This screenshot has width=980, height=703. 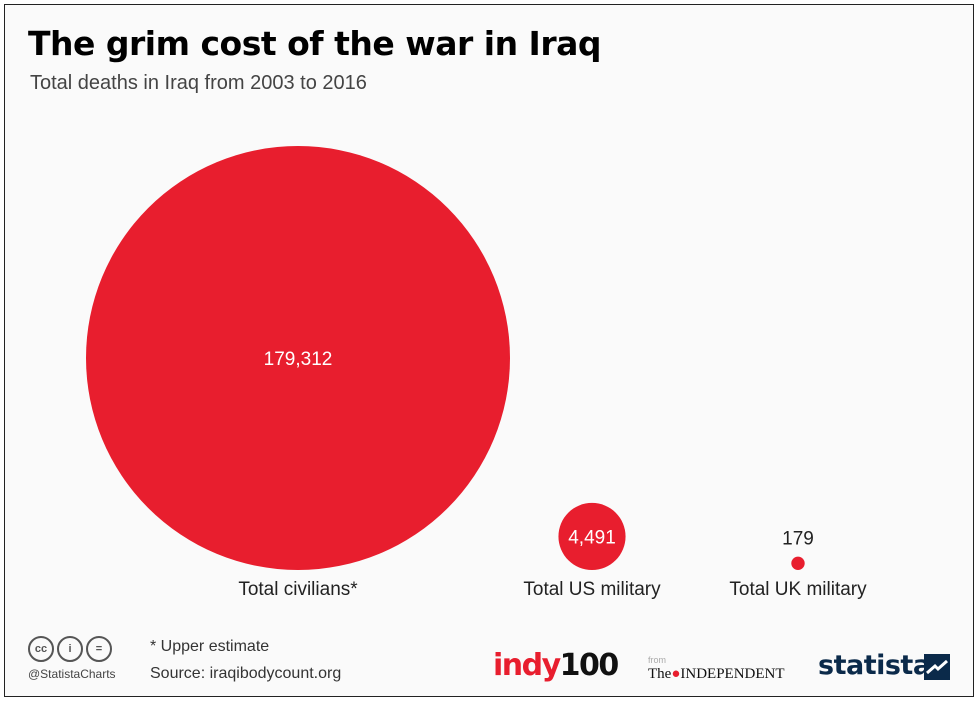 I want to click on value-label-uk-military: 179, so click(x=798, y=539).